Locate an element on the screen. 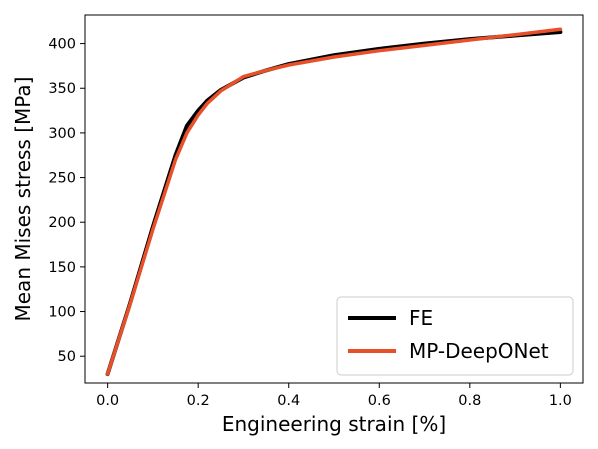 Image resolution: width=598 pixels, height=449 pixels. x-tick-label: 0.4 is located at coordinates (288, 401).